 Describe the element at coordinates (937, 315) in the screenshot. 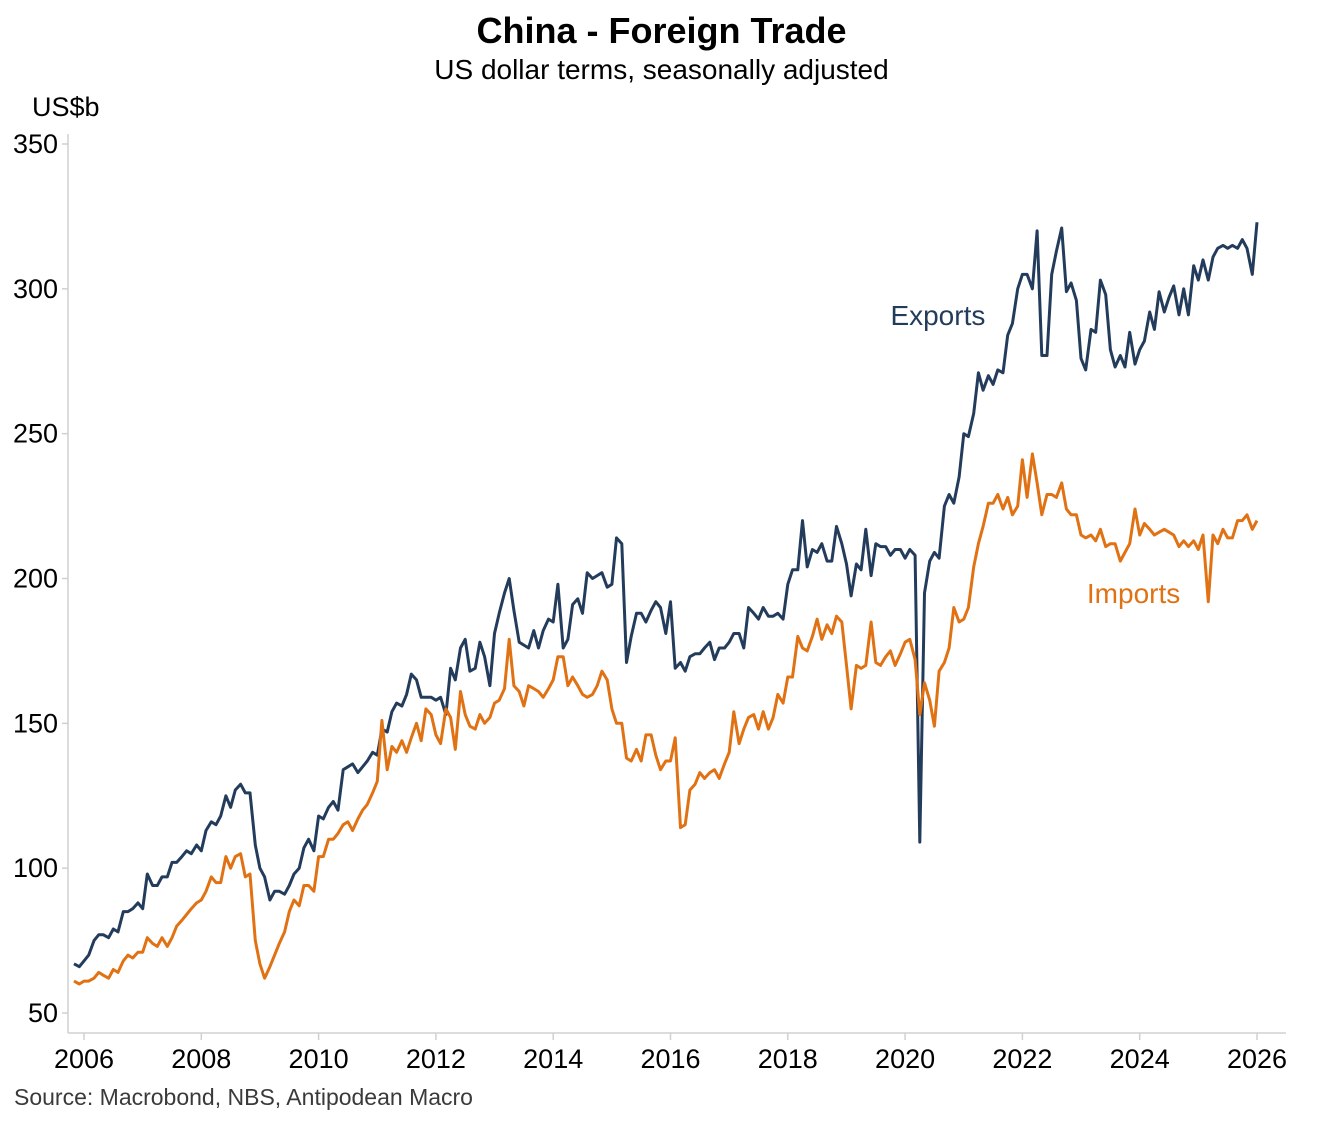

I see `exports-series-label: Exports` at that location.